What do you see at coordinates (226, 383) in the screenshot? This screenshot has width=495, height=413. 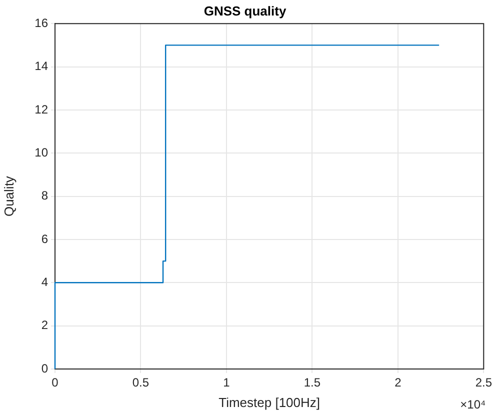 I see `x-tick-label: 1` at bounding box center [226, 383].